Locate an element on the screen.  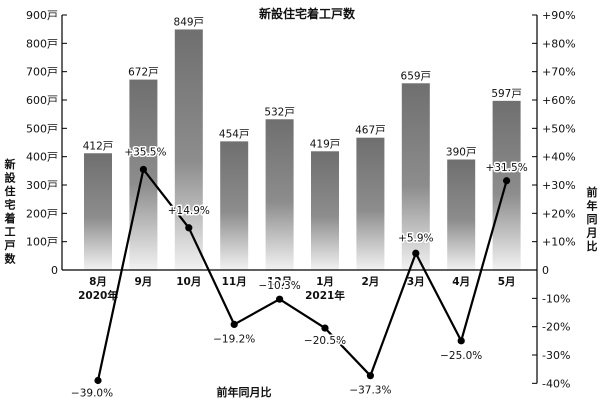
right-tick-label: +70% is located at coordinates (559, 72).